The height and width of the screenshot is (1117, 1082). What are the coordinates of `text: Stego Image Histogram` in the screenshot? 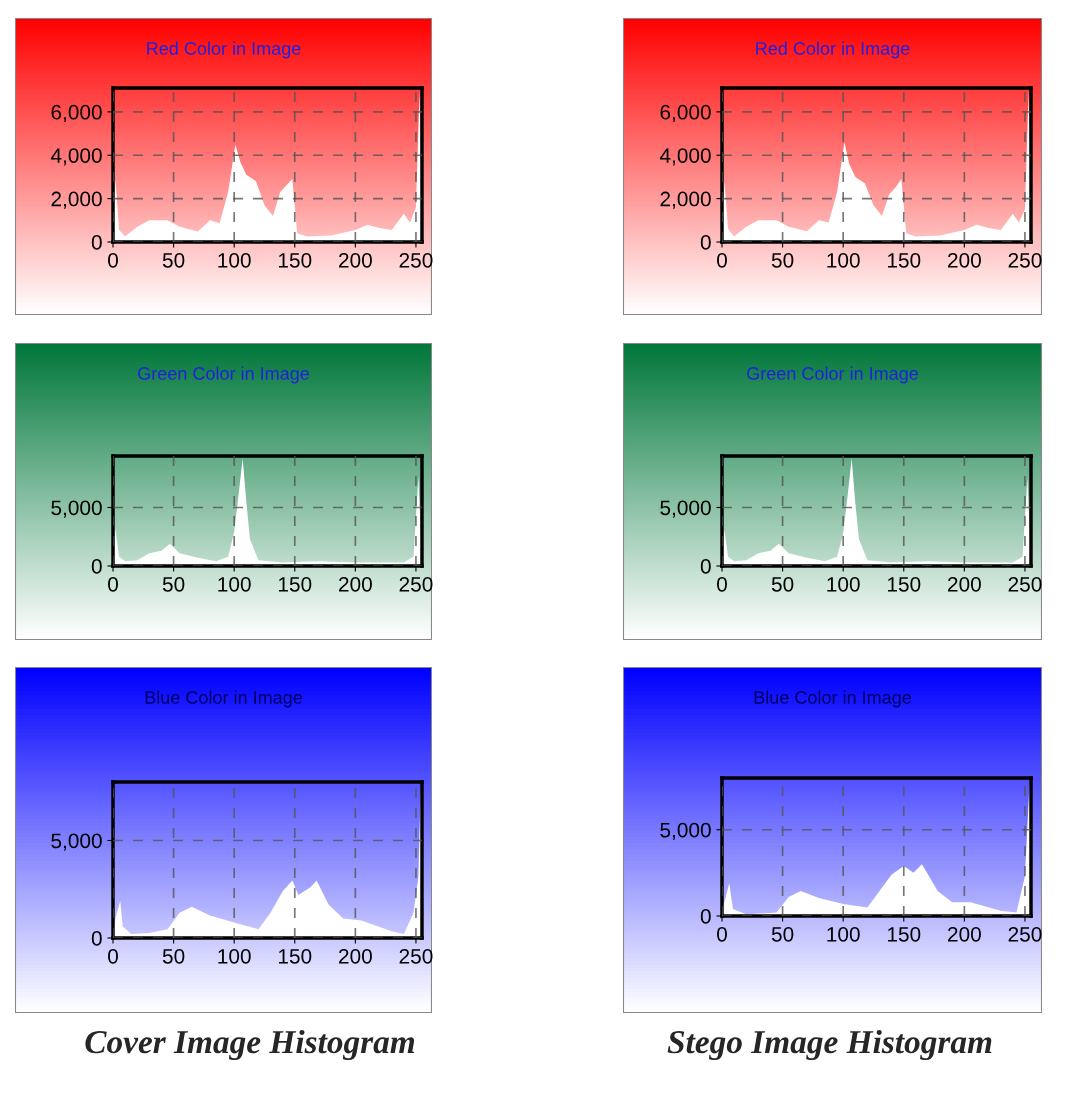 It's located at (829, 1045).